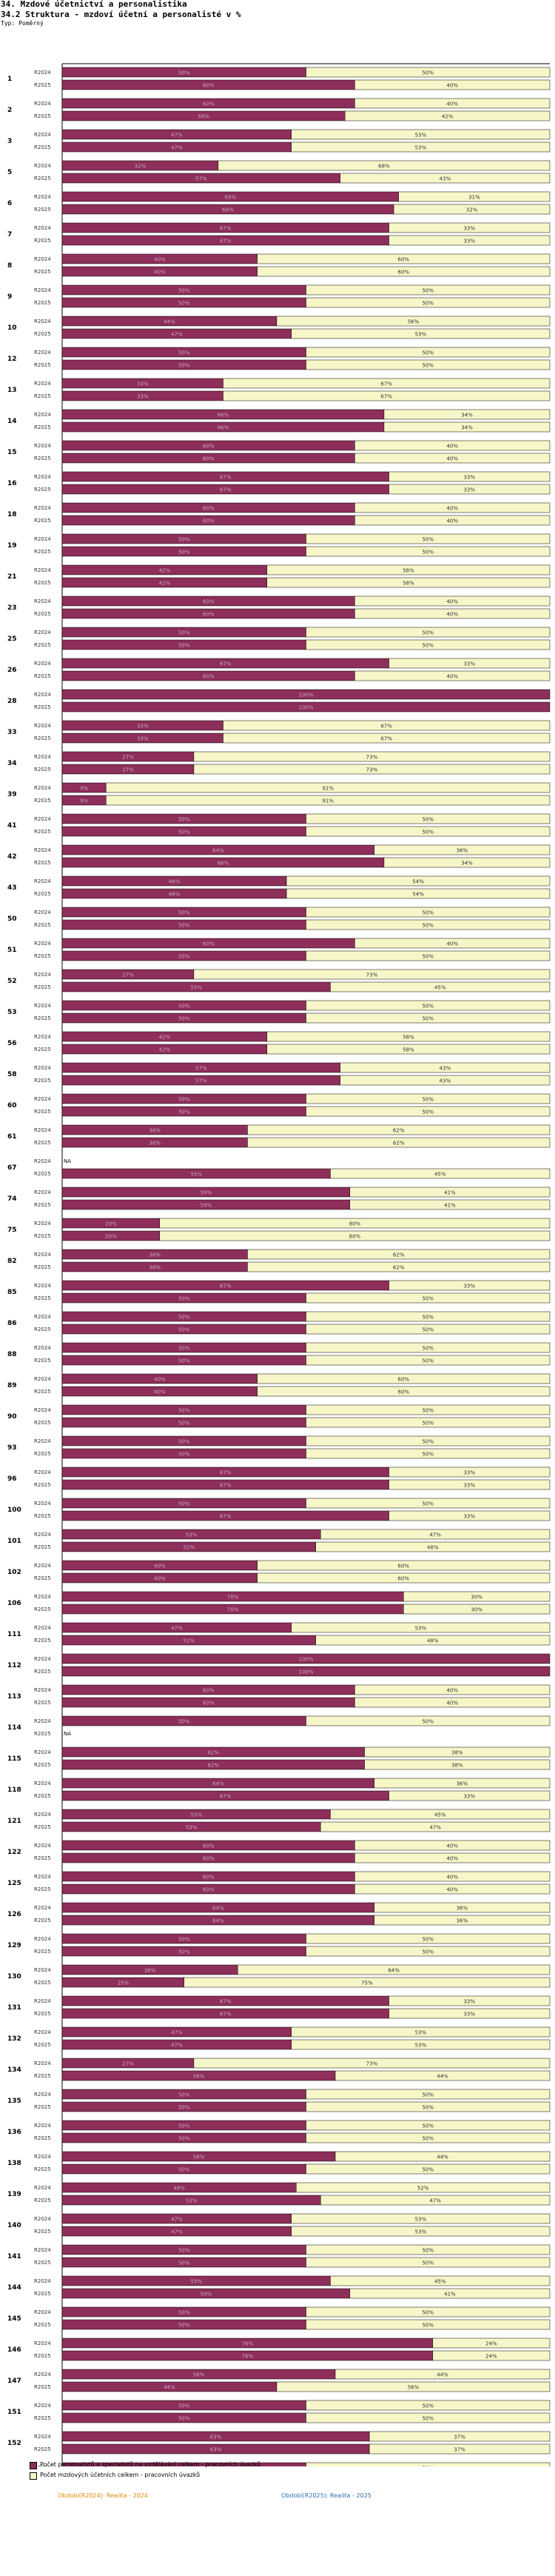 The image size is (555, 2576). What do you see at coordinates (84, 789) in the screenshot?
I see `value-label-a: 9%` at bounding box center [84, 789].